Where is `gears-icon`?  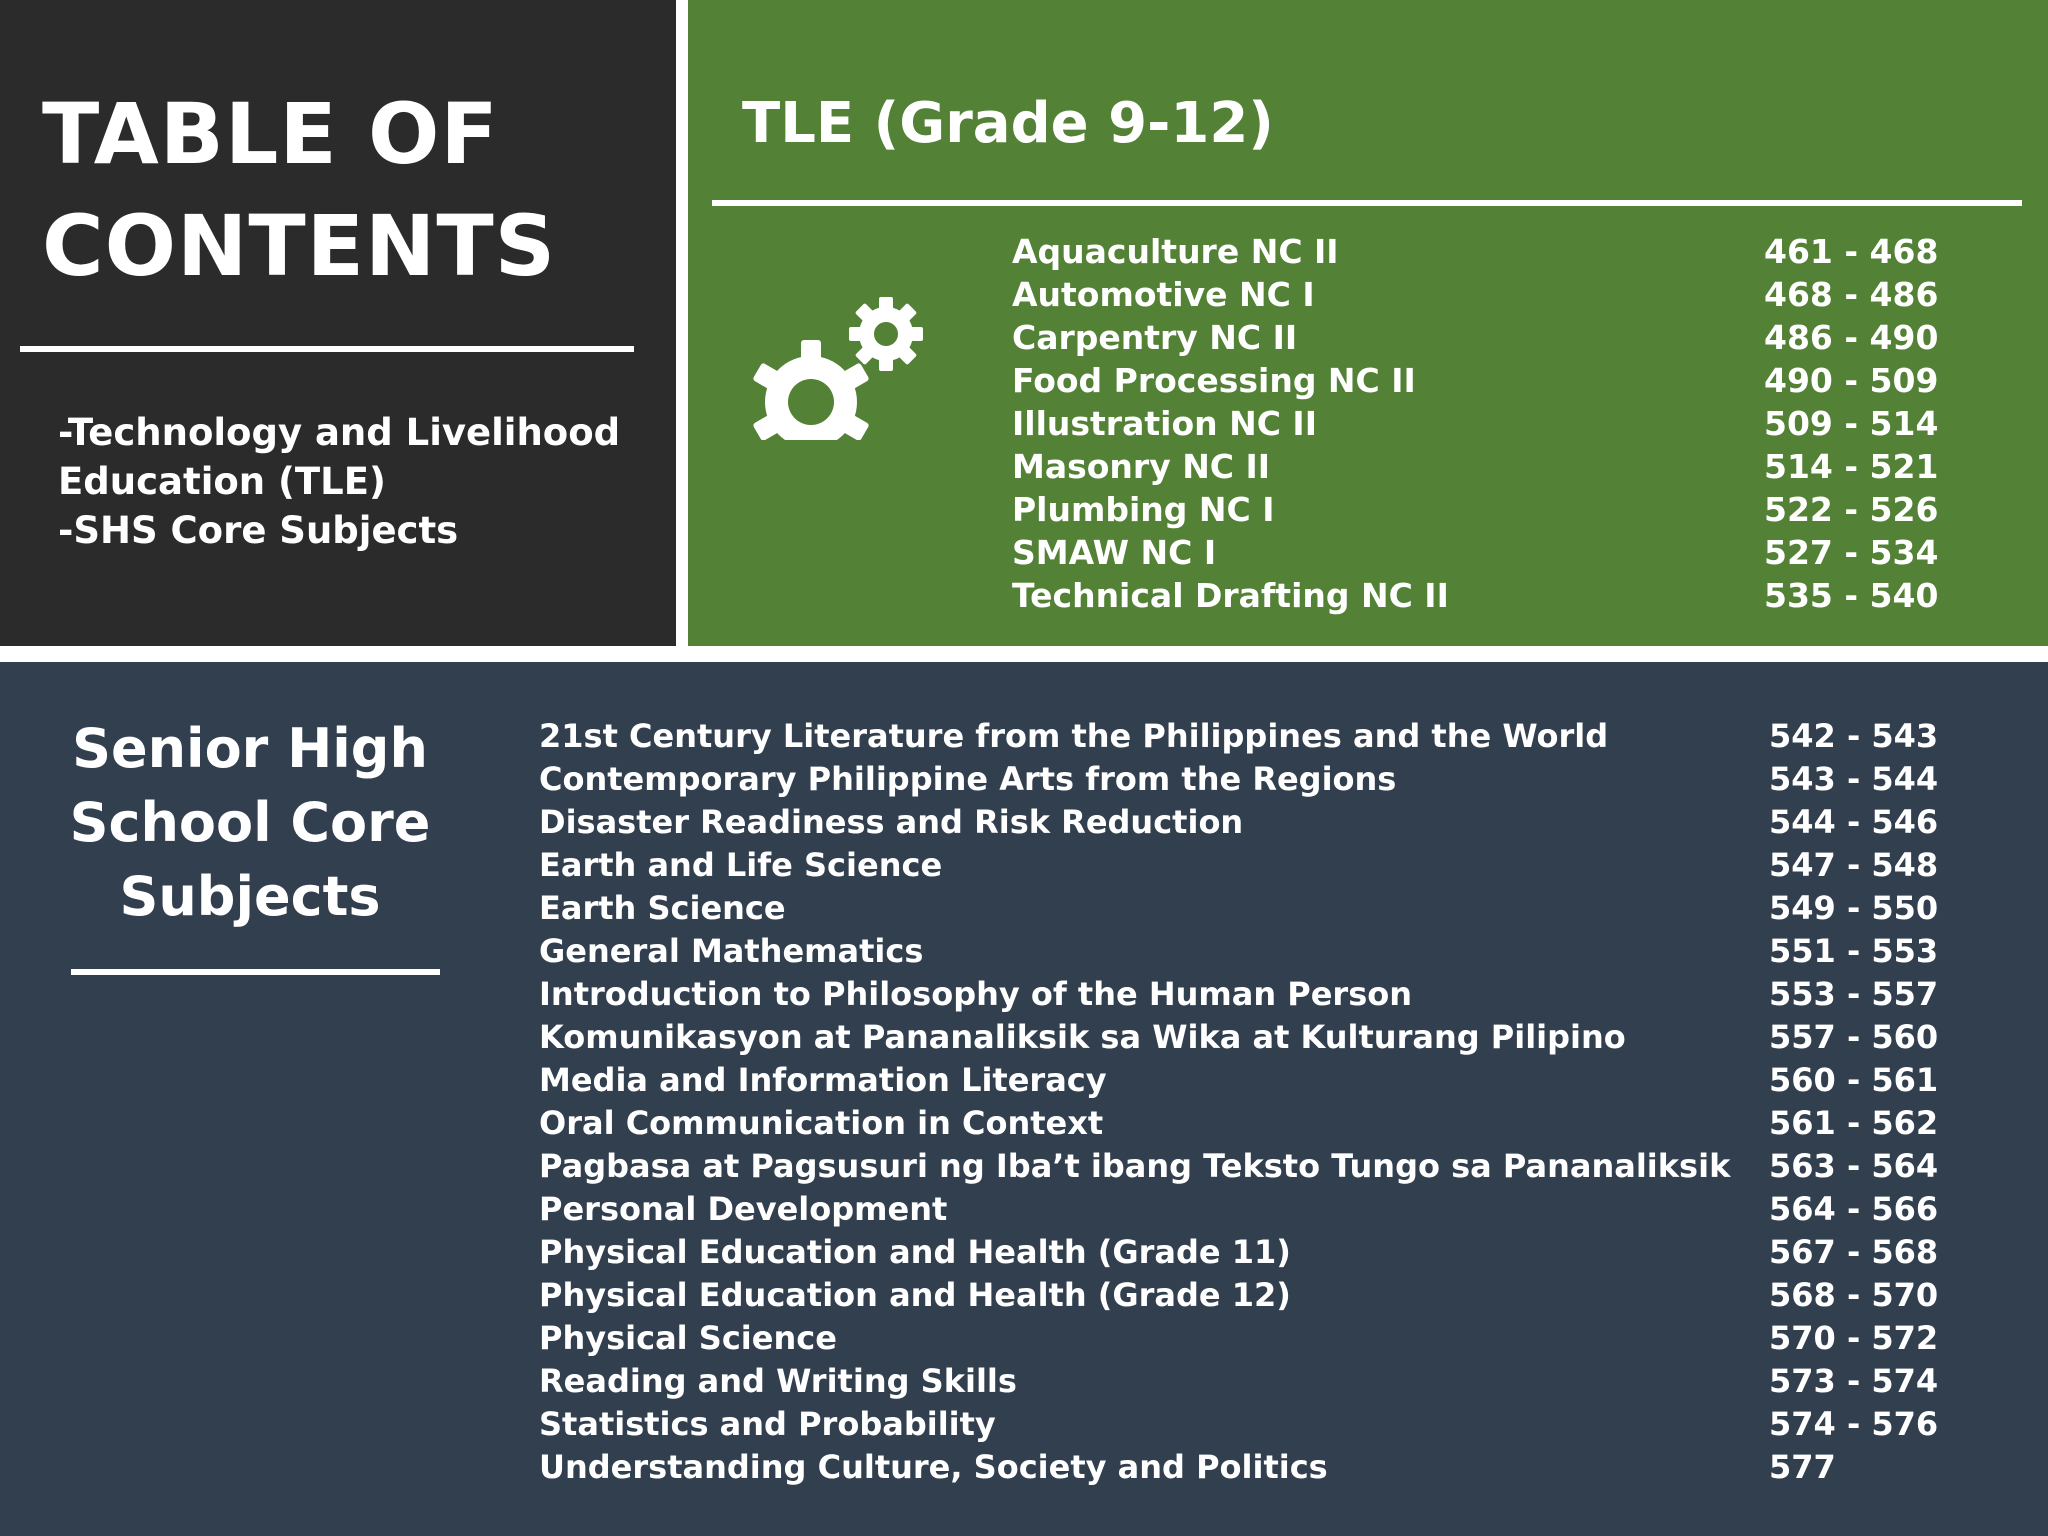 gears-icon is located at coordinates (838, 368).